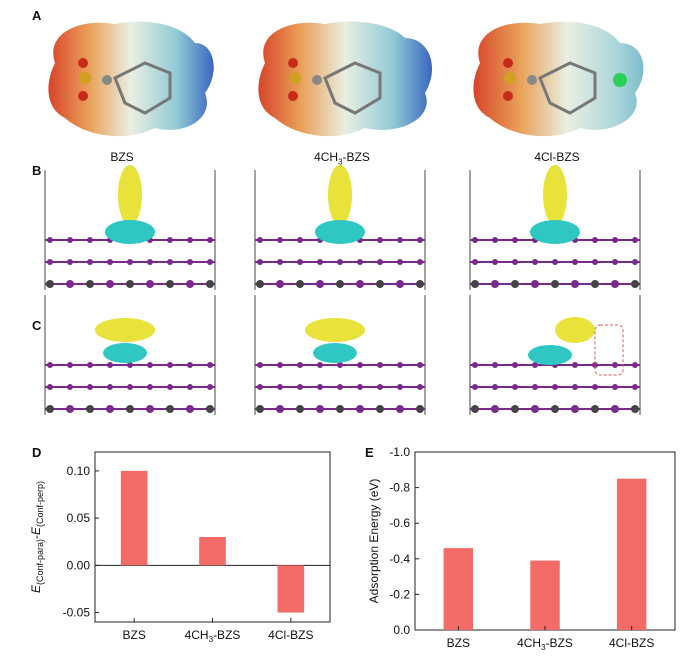 This screenshot has height=663, width=688. I want to click on y-axis-title-part: -, so click(36, 537).